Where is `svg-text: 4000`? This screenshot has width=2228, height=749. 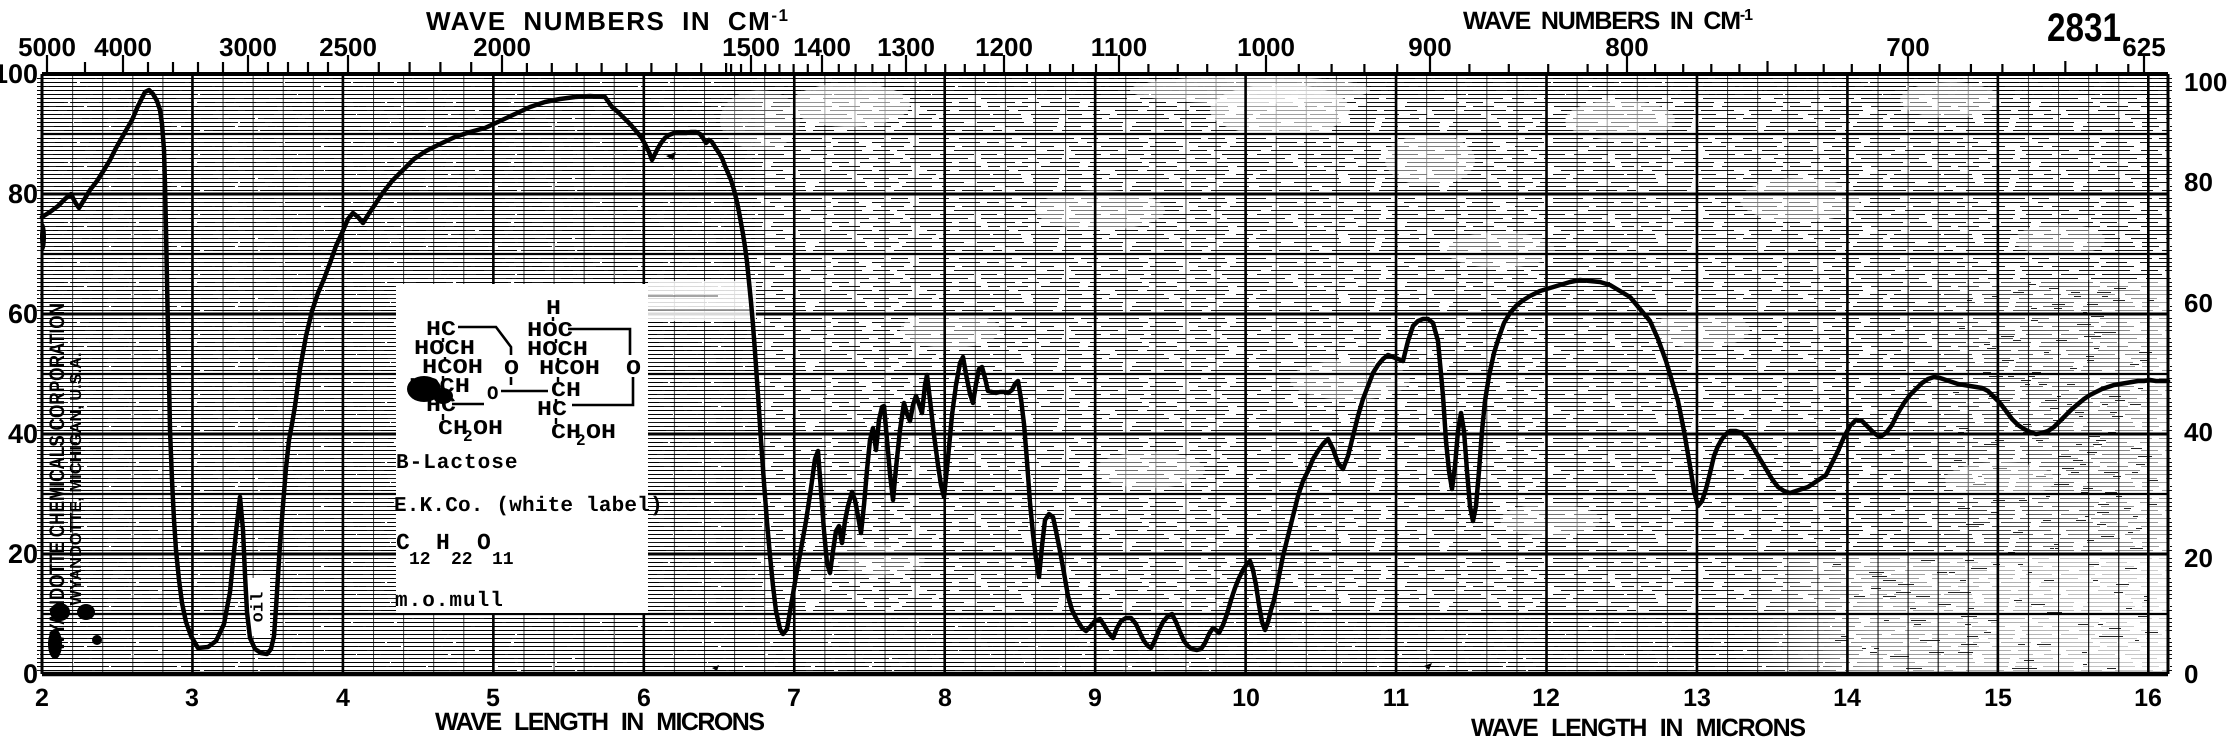 svg-text: 4000 is located at coordinates (123, 47).